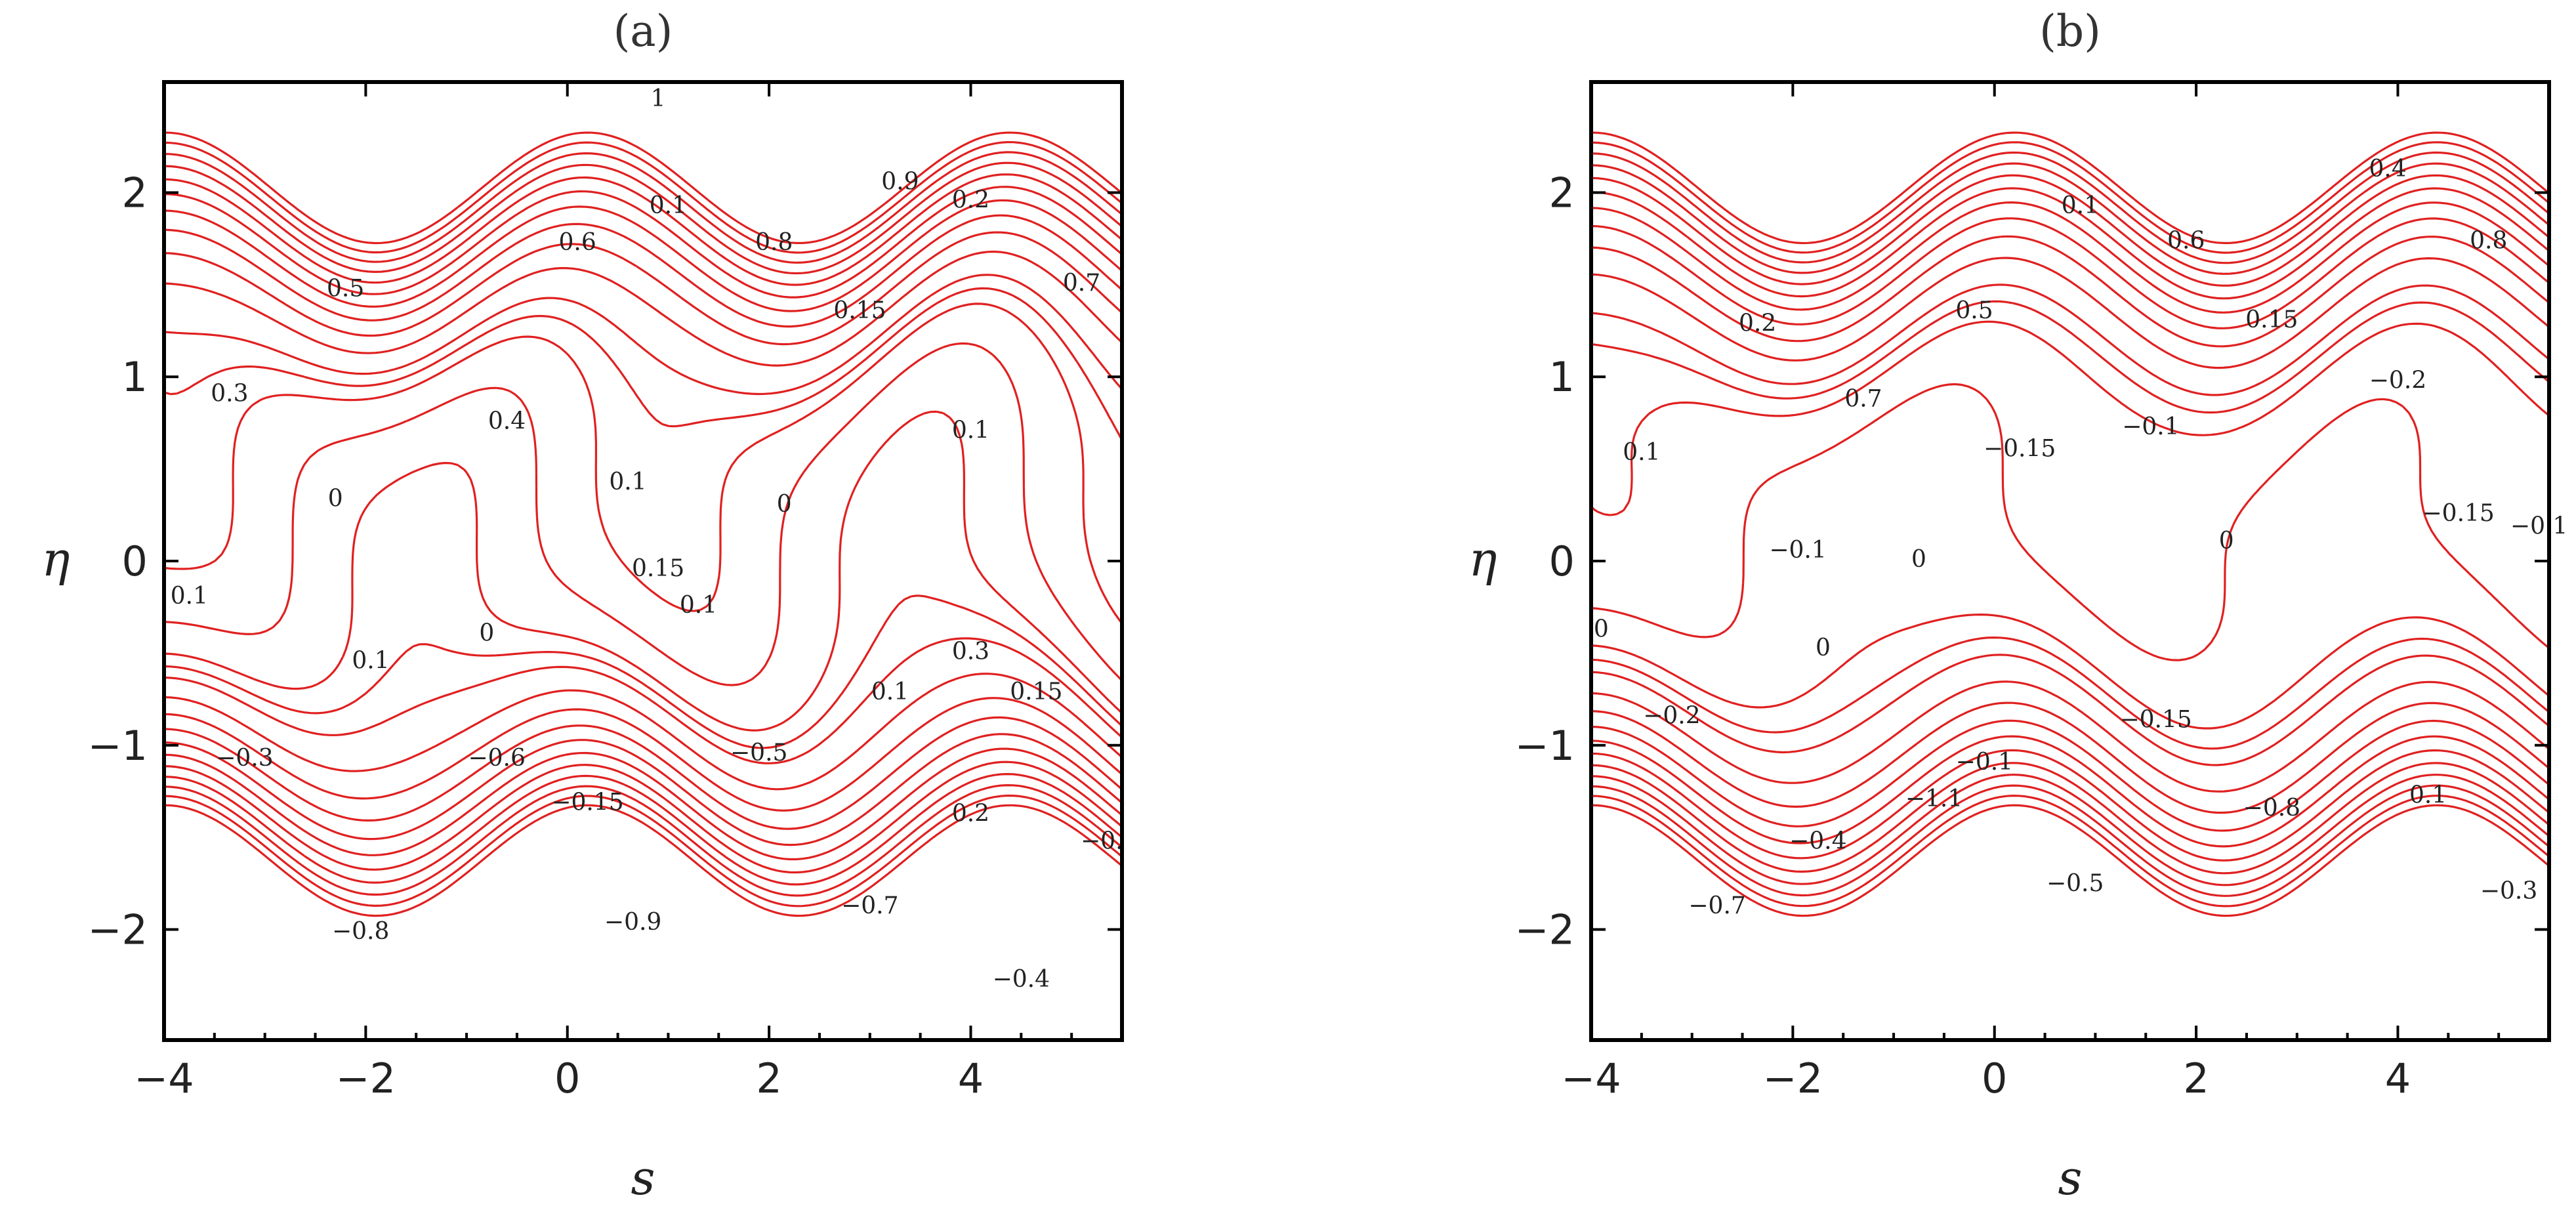 The image size is (2576, 1210). What do you see at coordinates (135, 377) in the screenshot?
I see `y-tick-label: 1` at bounding box center [135, 377].